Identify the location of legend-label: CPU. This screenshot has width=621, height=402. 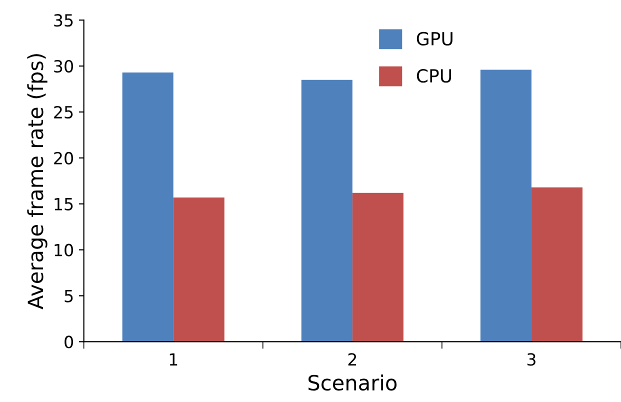
(434, 76).